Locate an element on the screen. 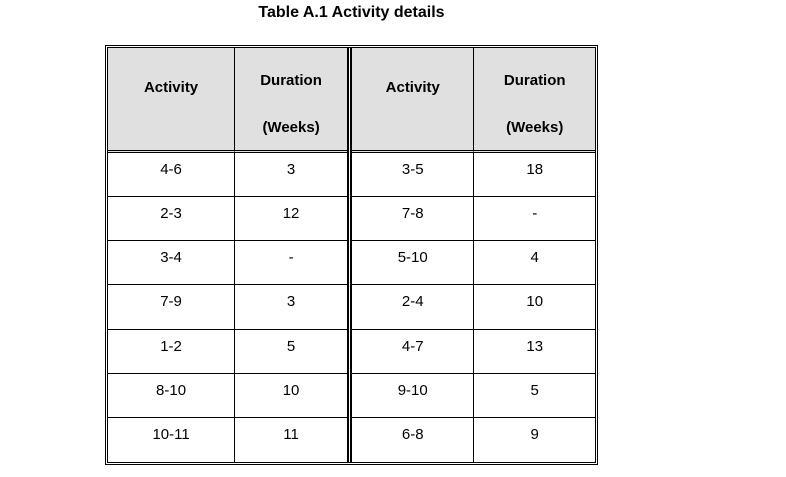 This screenshot has width=786, height=477. duration-cell: 11 is located at coordinates (291, 434).